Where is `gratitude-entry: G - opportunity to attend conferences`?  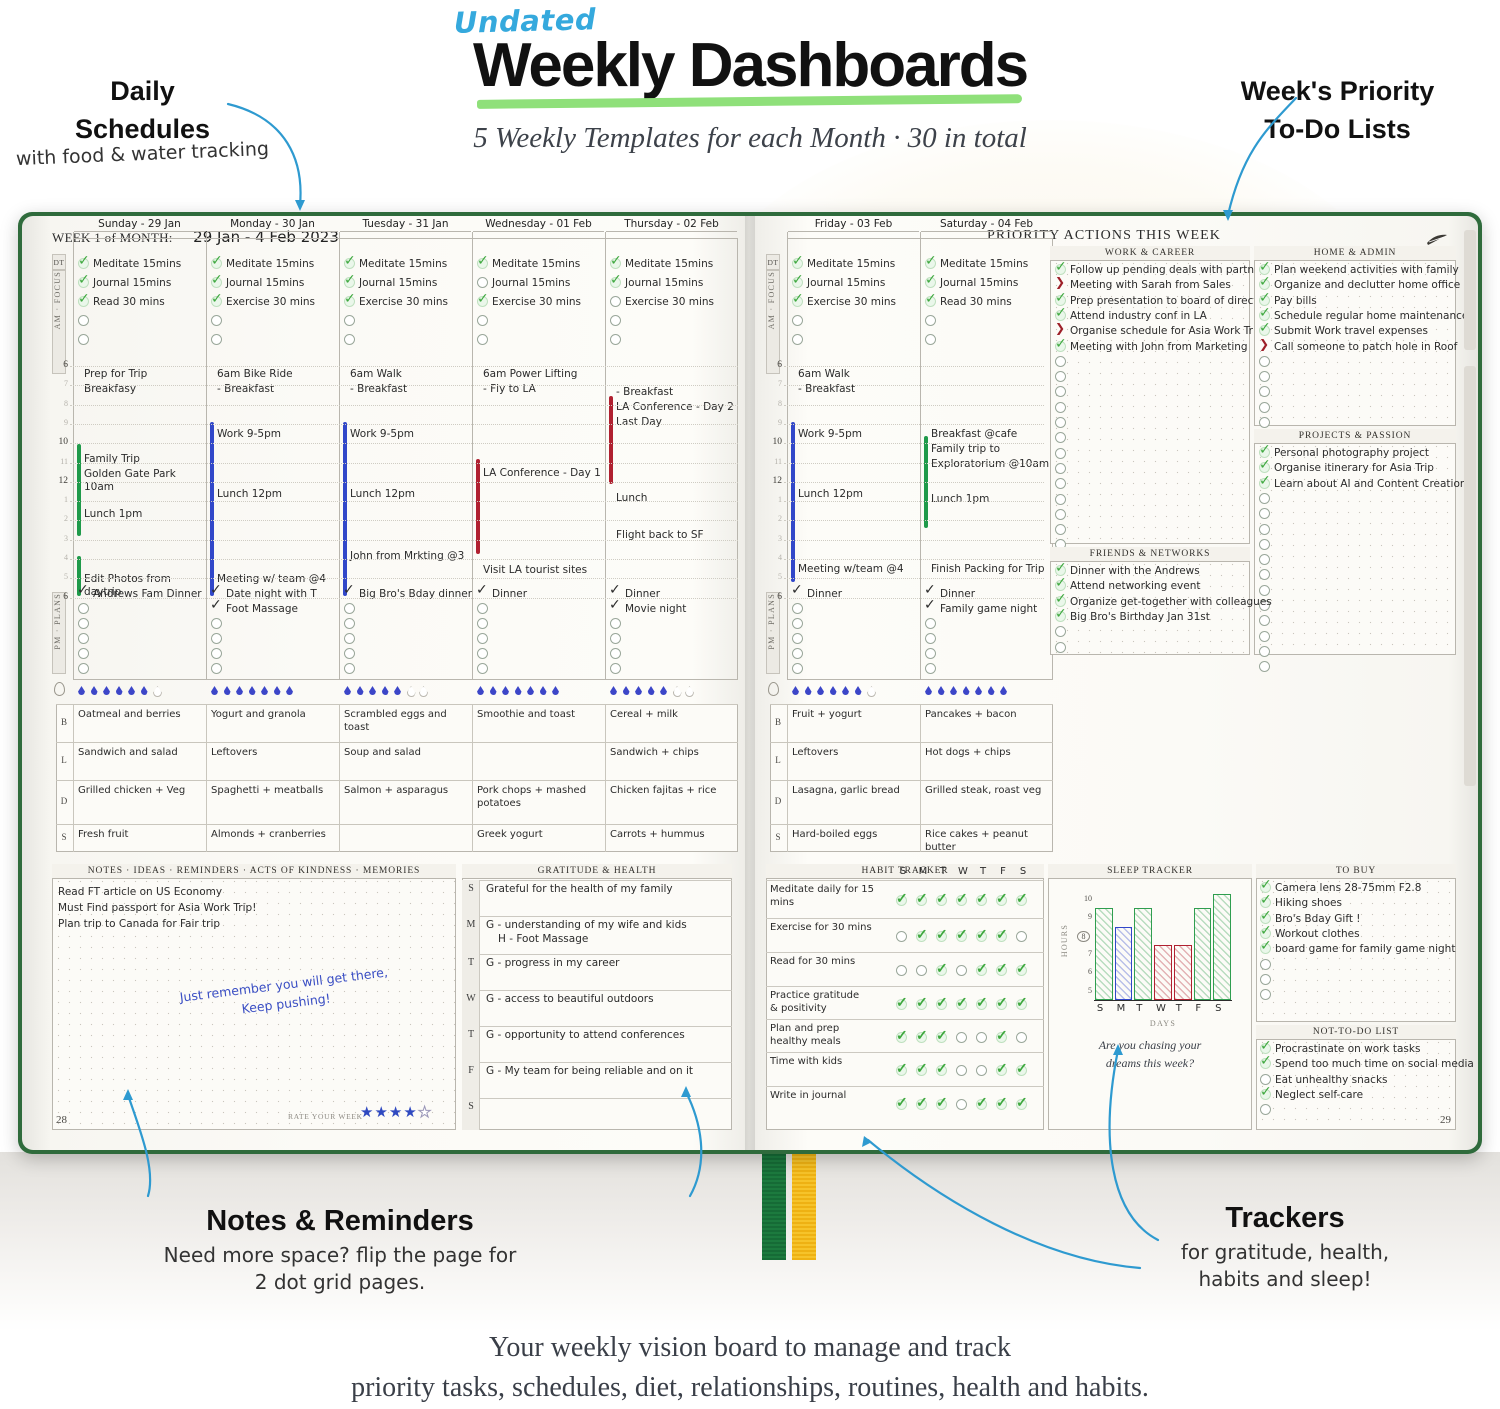 gratitude-entry: G - opportunity to attend conferences is located at coordinates (585, 1035).